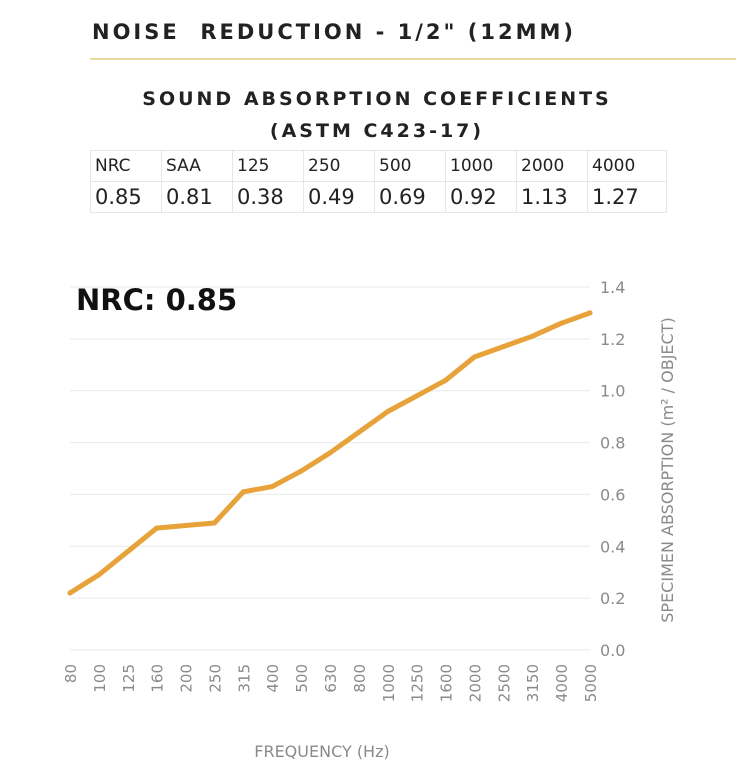 This screenshot has width=736, height=780. I want to click on x-tick-label: 80, so click(71, 673).